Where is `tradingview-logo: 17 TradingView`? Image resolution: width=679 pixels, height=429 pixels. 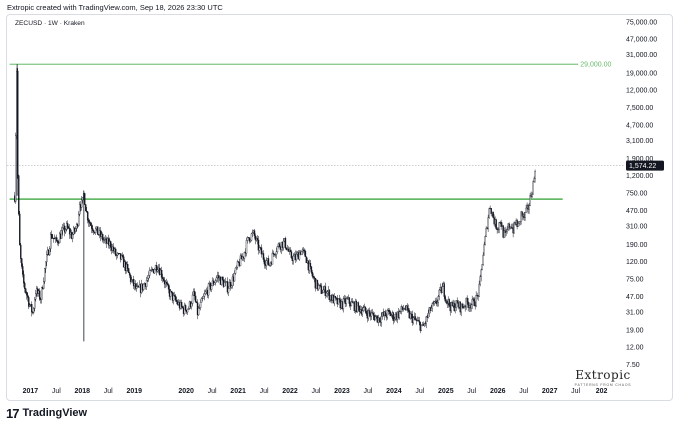 tradingview-logo: 17 TradingView is located at coordinates (46, 413).